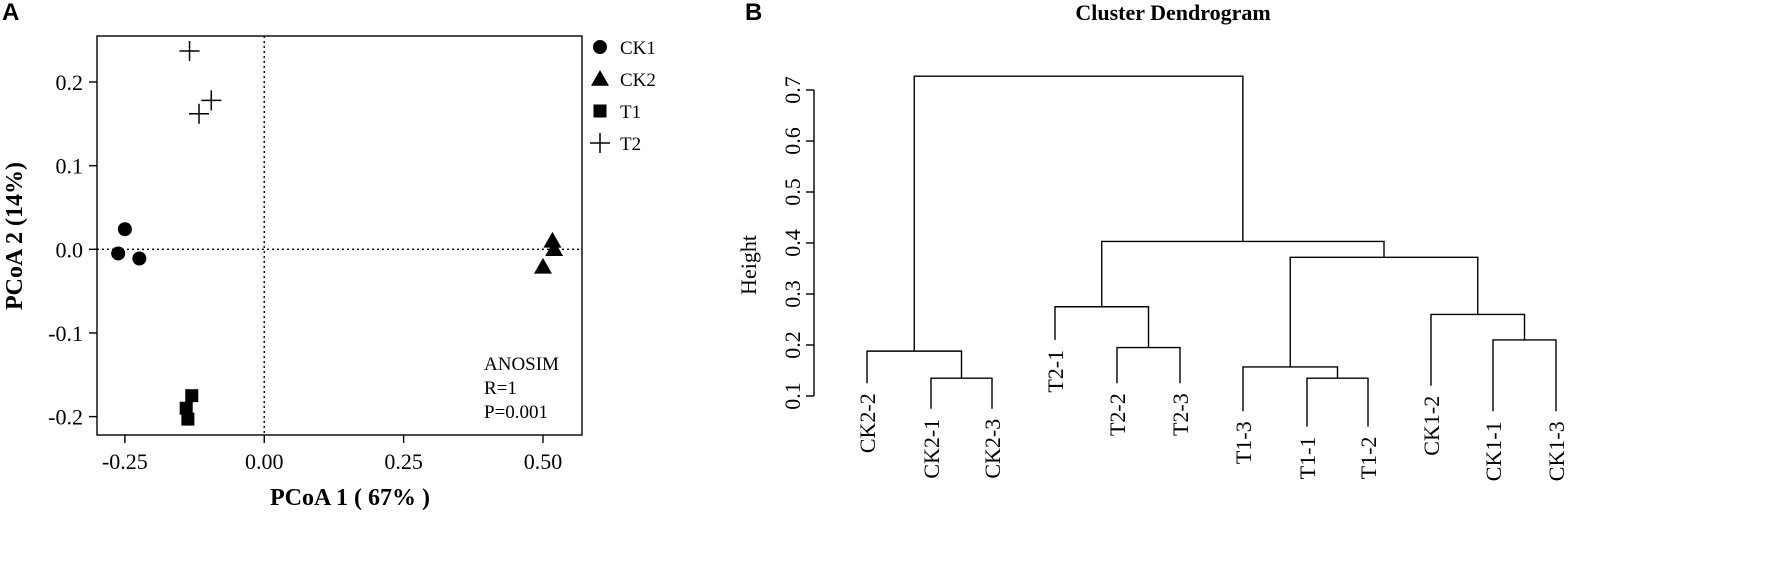  Describe the element at coordinates (992, 449) in the screenshot. I see `dendrogram-leaf-label: CK2-3` at that location.